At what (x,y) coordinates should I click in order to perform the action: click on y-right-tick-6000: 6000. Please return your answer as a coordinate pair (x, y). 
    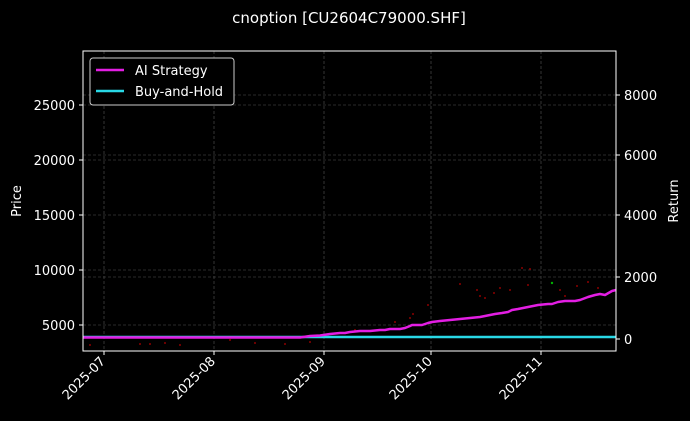
    Looking at the image, I should click on (640, 156).